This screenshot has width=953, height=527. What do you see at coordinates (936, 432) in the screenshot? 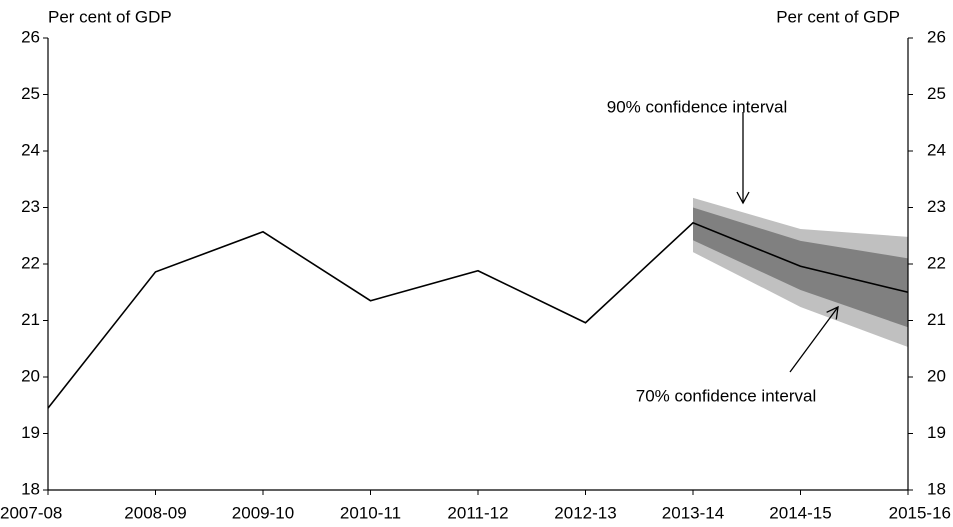
I see `y2-tick-label: 19` at bounding box center [936, 432].